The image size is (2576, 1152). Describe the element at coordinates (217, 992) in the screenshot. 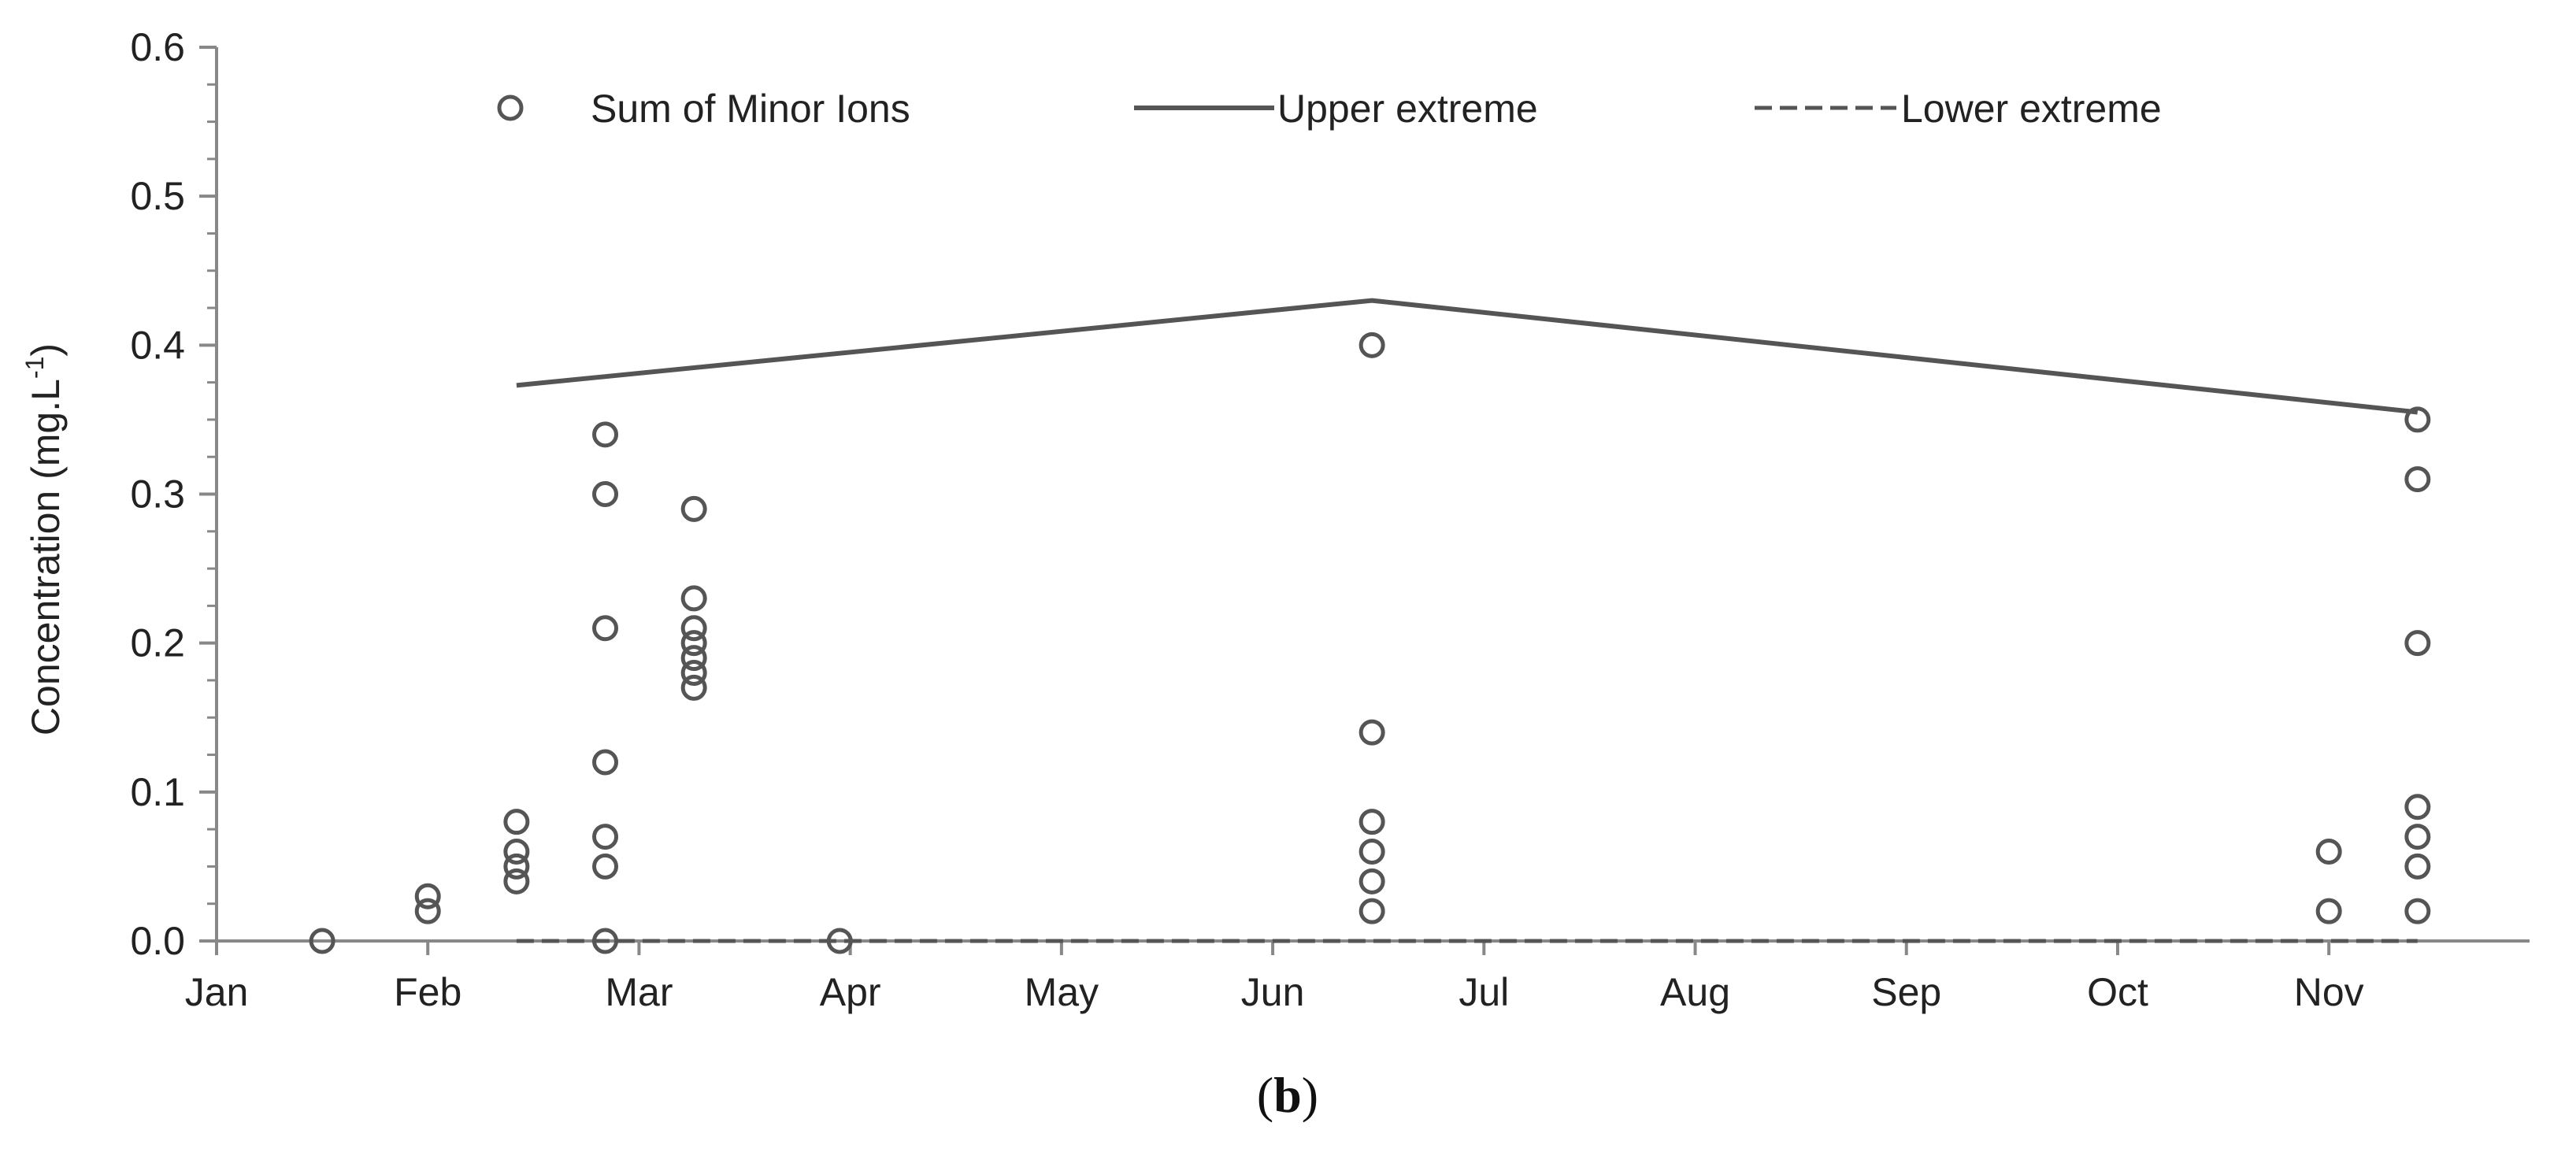

I see `x-tick-label: Jan` at that location.